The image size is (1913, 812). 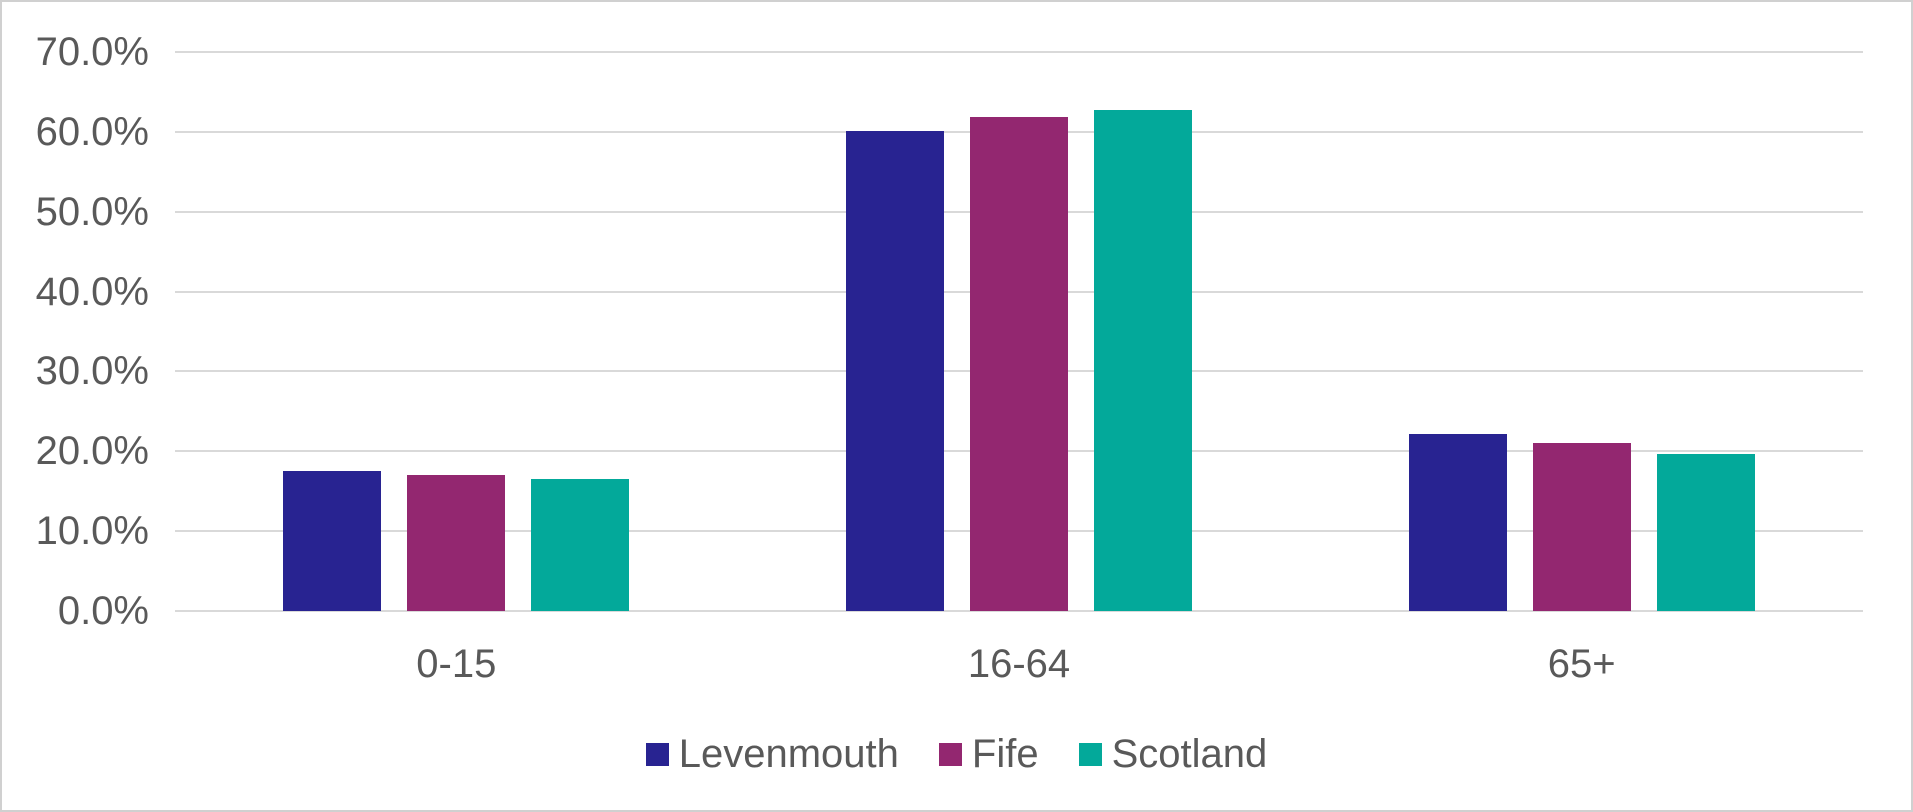 What do you see at coordinates (92, 371) in the screenshot?
I see `y-axis-tick-label: 30.0%` at bounding box center [92, 371].